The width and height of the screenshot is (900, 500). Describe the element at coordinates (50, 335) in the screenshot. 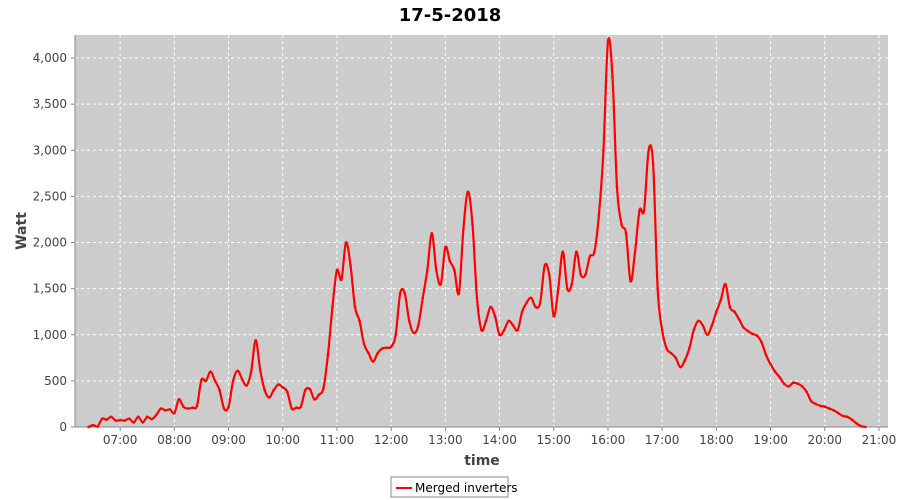

I see `y-tick-label: 1,000` at that location.